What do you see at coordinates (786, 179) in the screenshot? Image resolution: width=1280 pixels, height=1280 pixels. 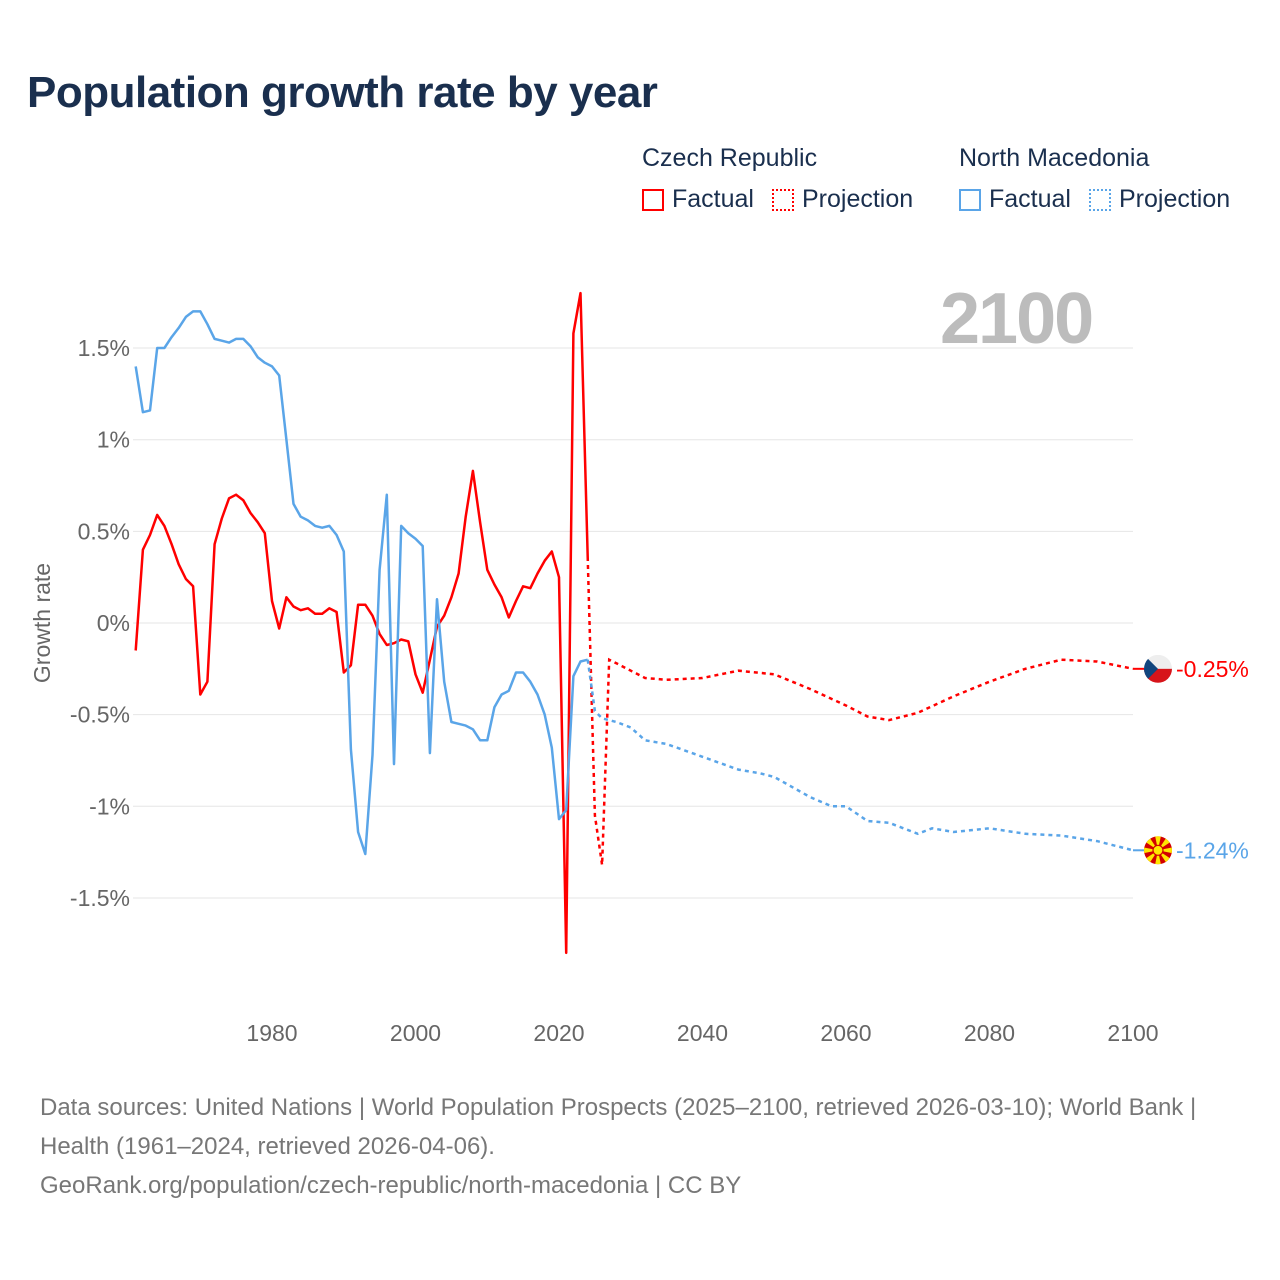 I see `legend-czech-republic: Czech Republic Factual Projection` at bounding box center [786, 179].